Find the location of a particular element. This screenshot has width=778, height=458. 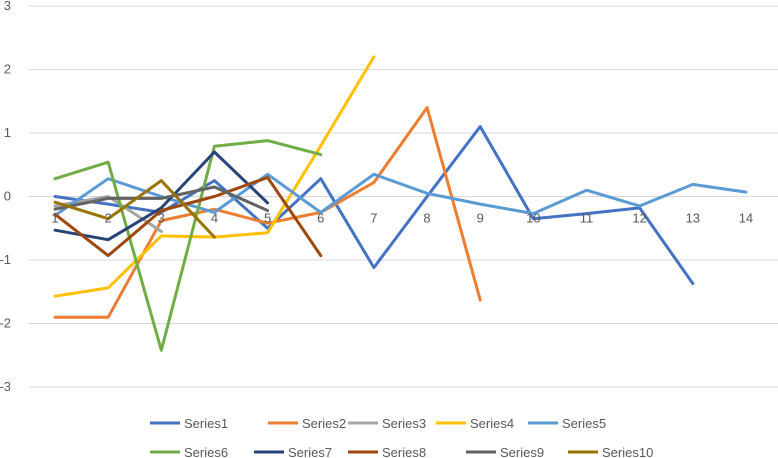

legend-item-series9: Series9 is located at coordinates (505, 451).